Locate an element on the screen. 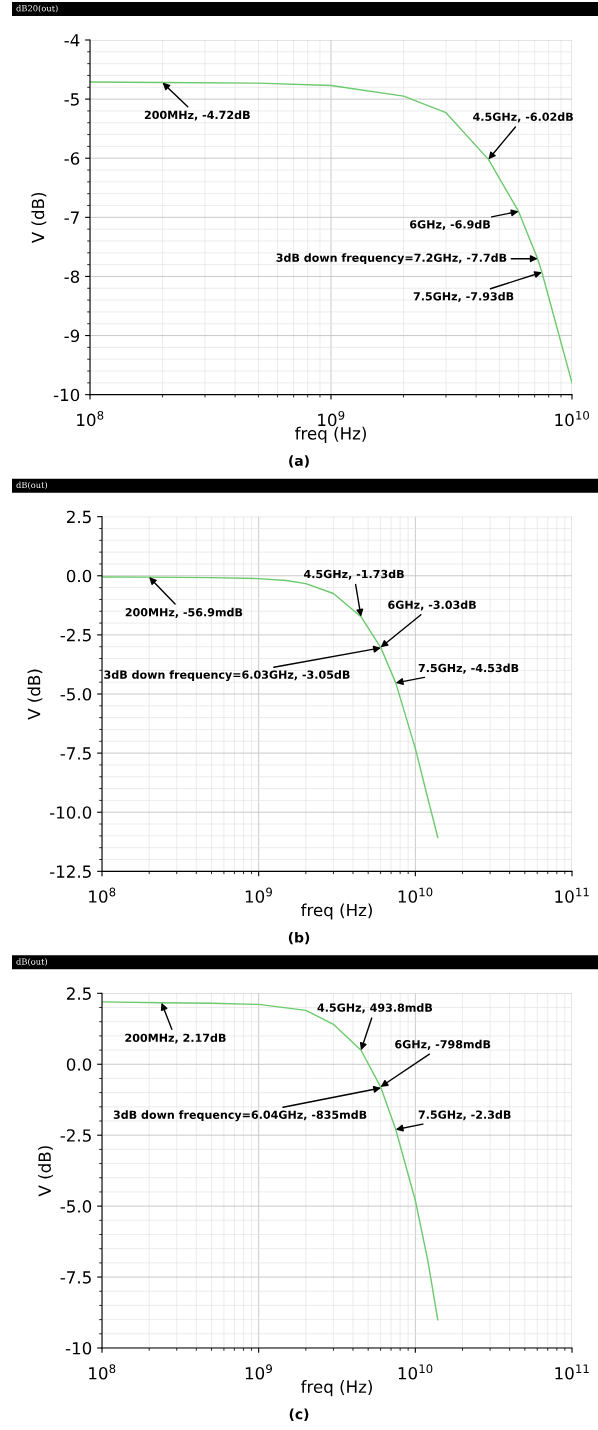 The height and width of the screenshot is (1430, 598). annotation: 7.5GHz, -7.93dB is located at coordinates (463, 296).